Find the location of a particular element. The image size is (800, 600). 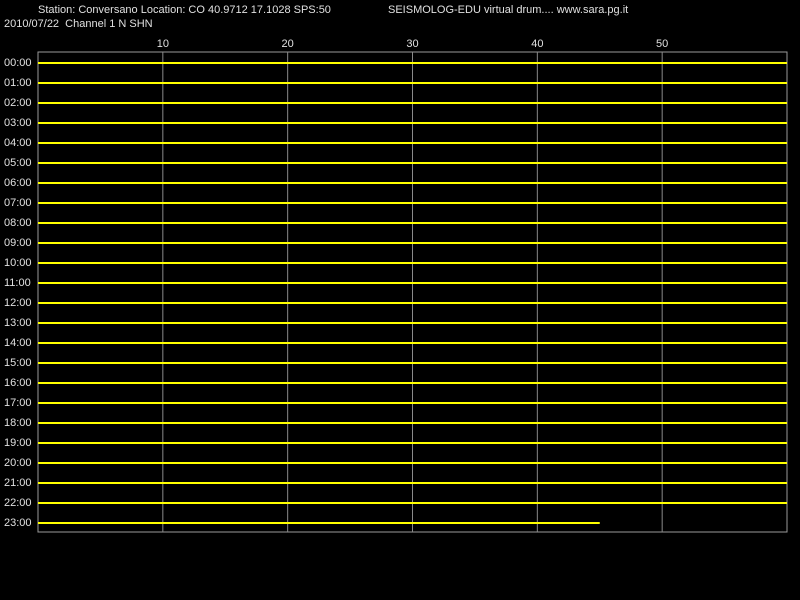

row-label: 15:00 is located at coordinates (18, 363).